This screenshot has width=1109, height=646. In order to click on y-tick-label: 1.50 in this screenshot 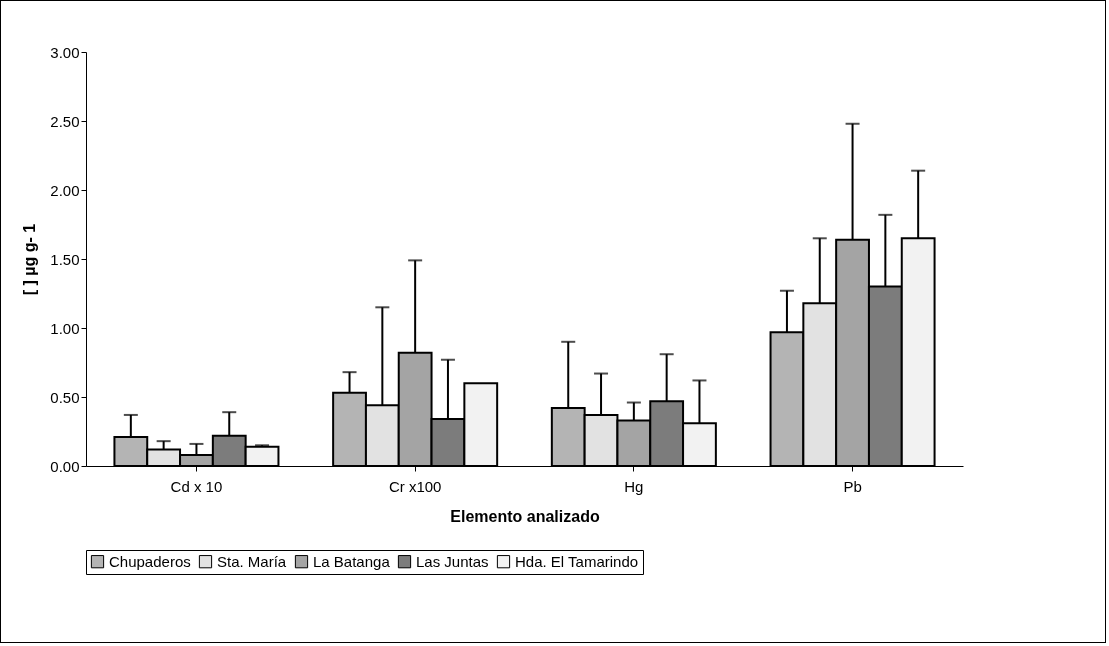, I will do `click(65, 259)`.